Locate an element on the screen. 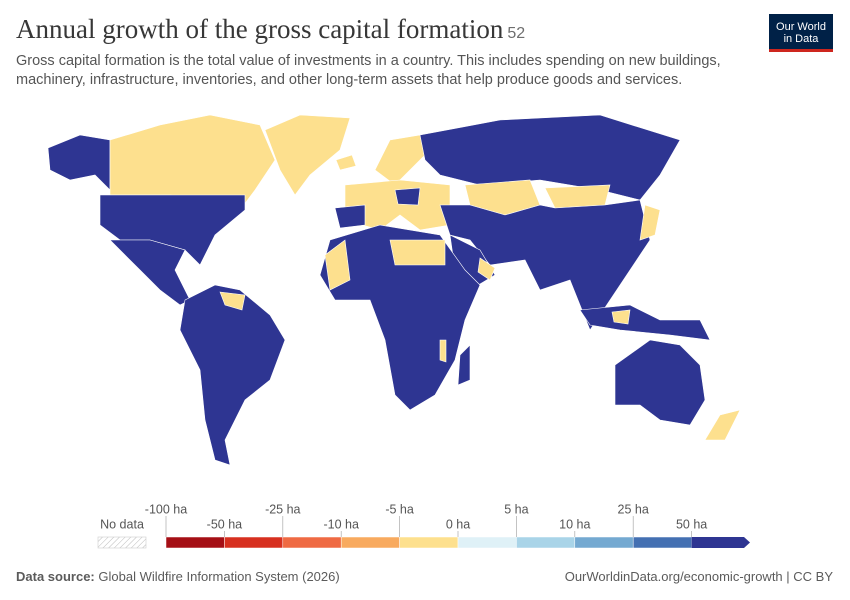 This screenshot has width=850, height=600. no-data-swatch is located at coordinates (122, 542).